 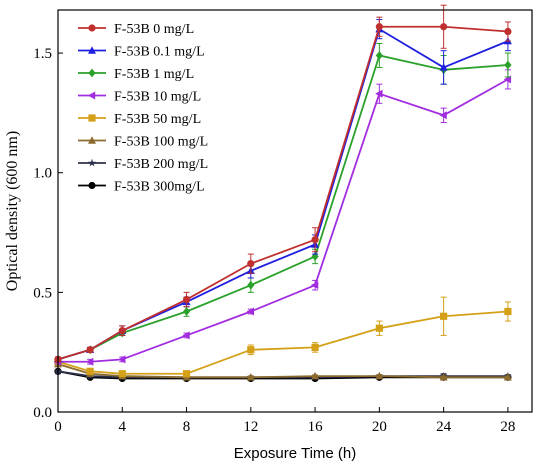 What do you see at coordinates (157, 97) in the screenshot?
I see `legend-label: F-53B 10 mg/L` at bounding box center [157, 97].